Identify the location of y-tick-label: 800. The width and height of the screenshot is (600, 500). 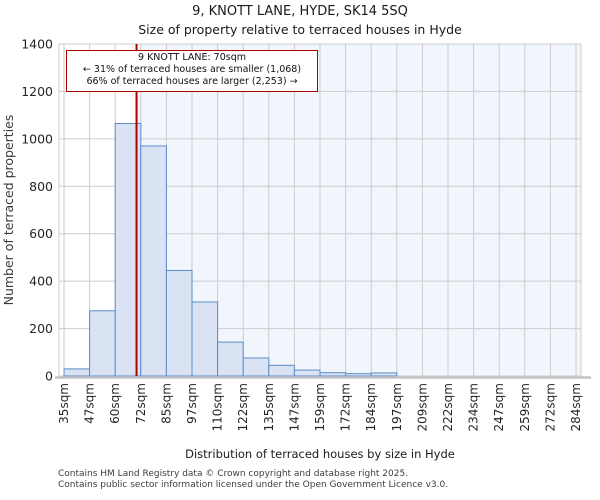
(41, 186).